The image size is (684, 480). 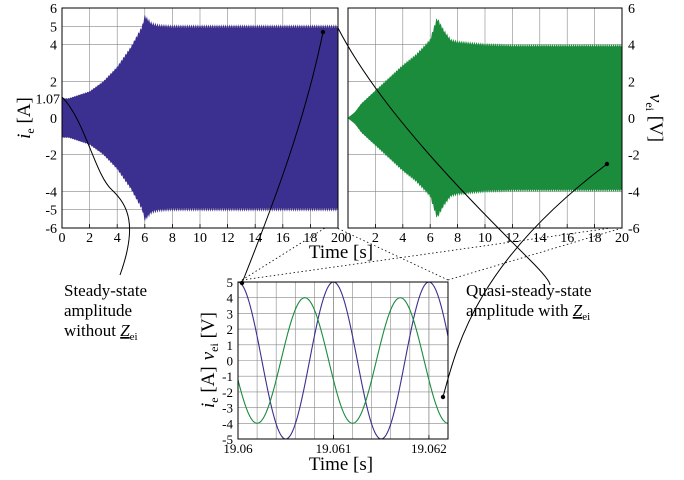 What do you see at coordinates (101, 332) in the screenshot?
I see `svg-text: without Zei` at bounding box center [101, 332].